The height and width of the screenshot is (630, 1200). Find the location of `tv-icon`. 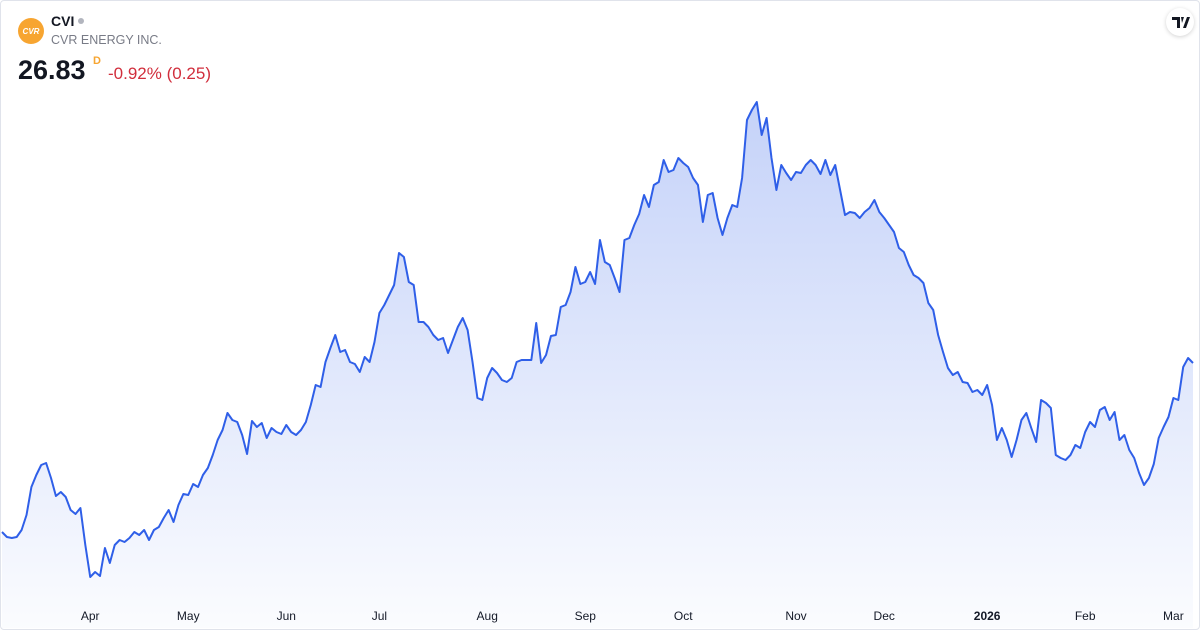

tv-icon is located at coordinates (1181, 22).